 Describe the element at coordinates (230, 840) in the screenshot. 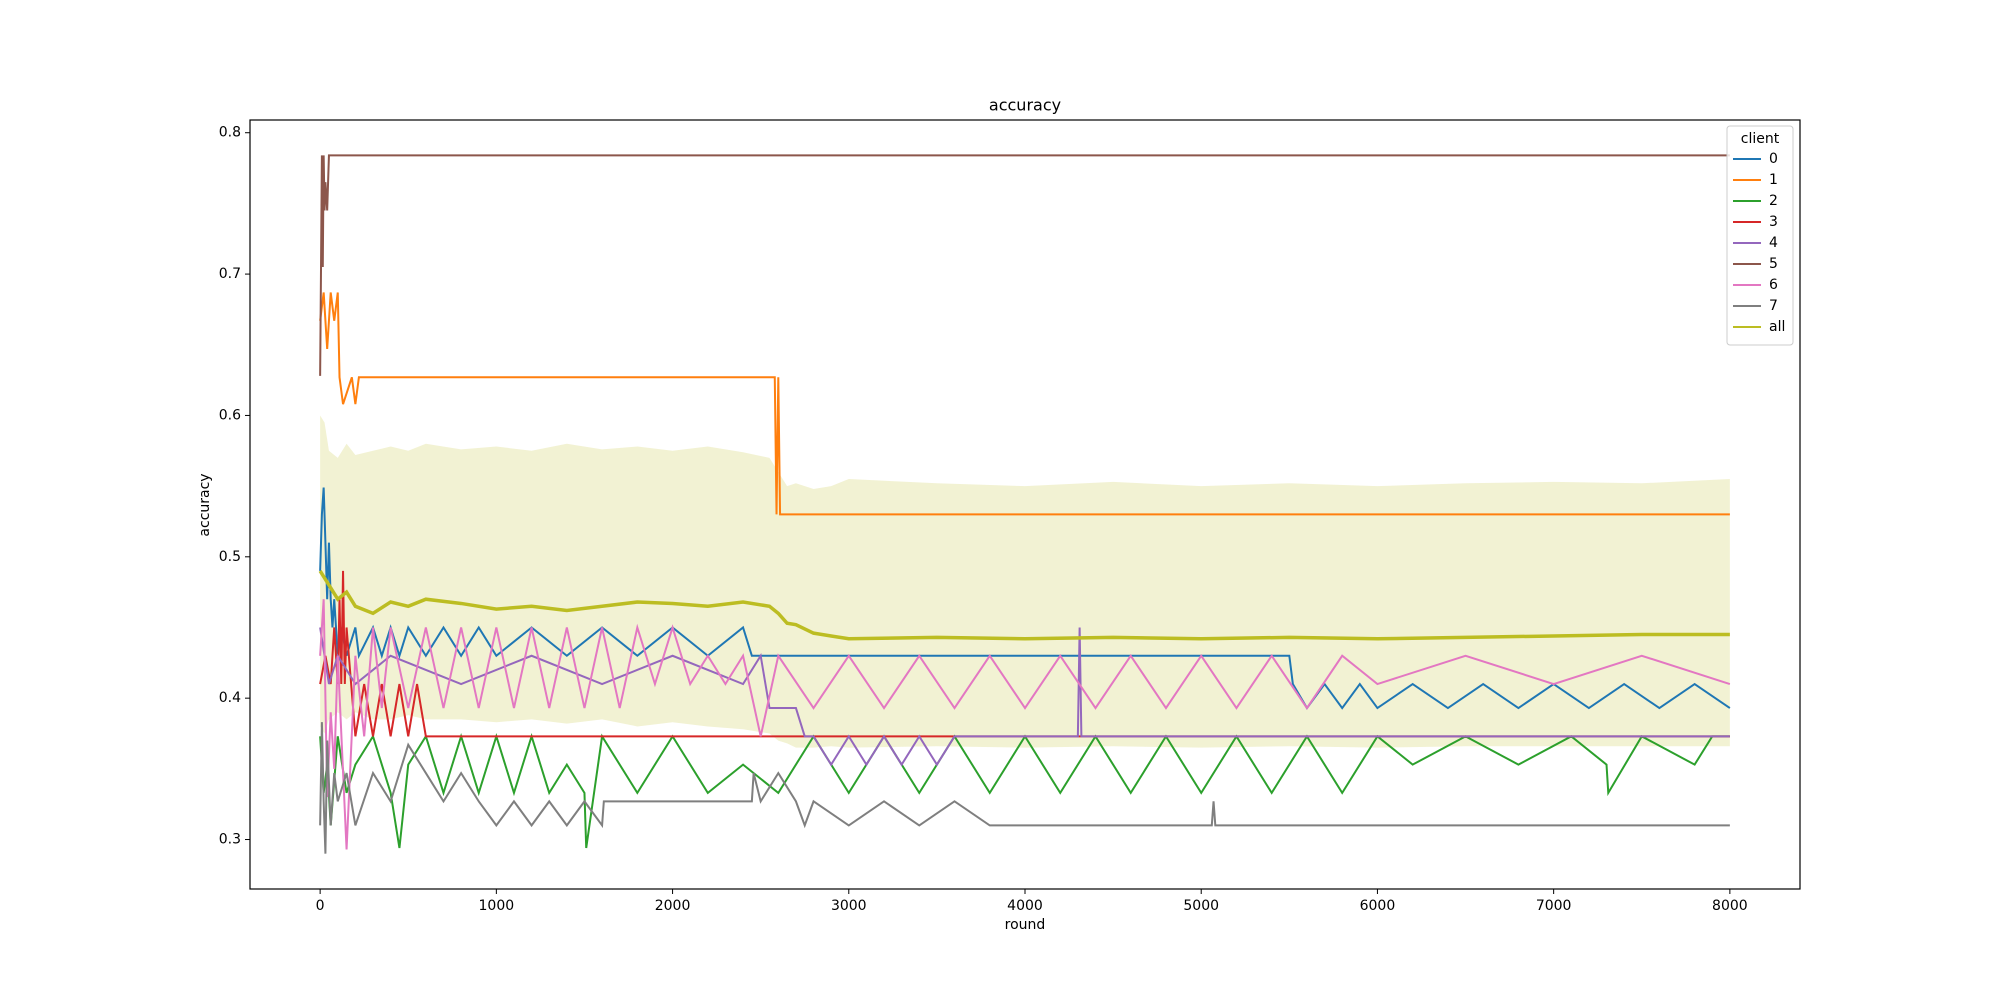

I see `y-tick-label: 0.3` at that location.